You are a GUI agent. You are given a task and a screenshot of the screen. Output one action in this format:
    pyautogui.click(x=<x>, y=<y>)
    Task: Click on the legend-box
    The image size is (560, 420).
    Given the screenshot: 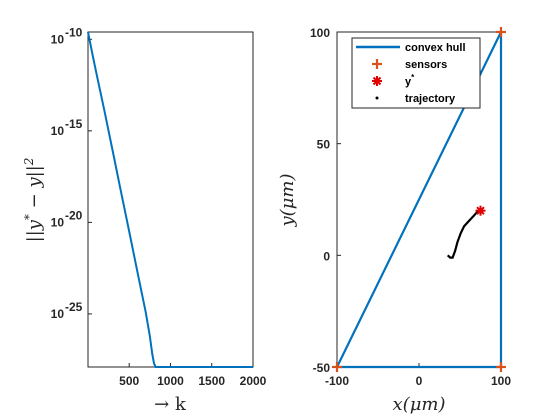 What is the action you would take?
    pyautogui.click(x=416, y=73)
    